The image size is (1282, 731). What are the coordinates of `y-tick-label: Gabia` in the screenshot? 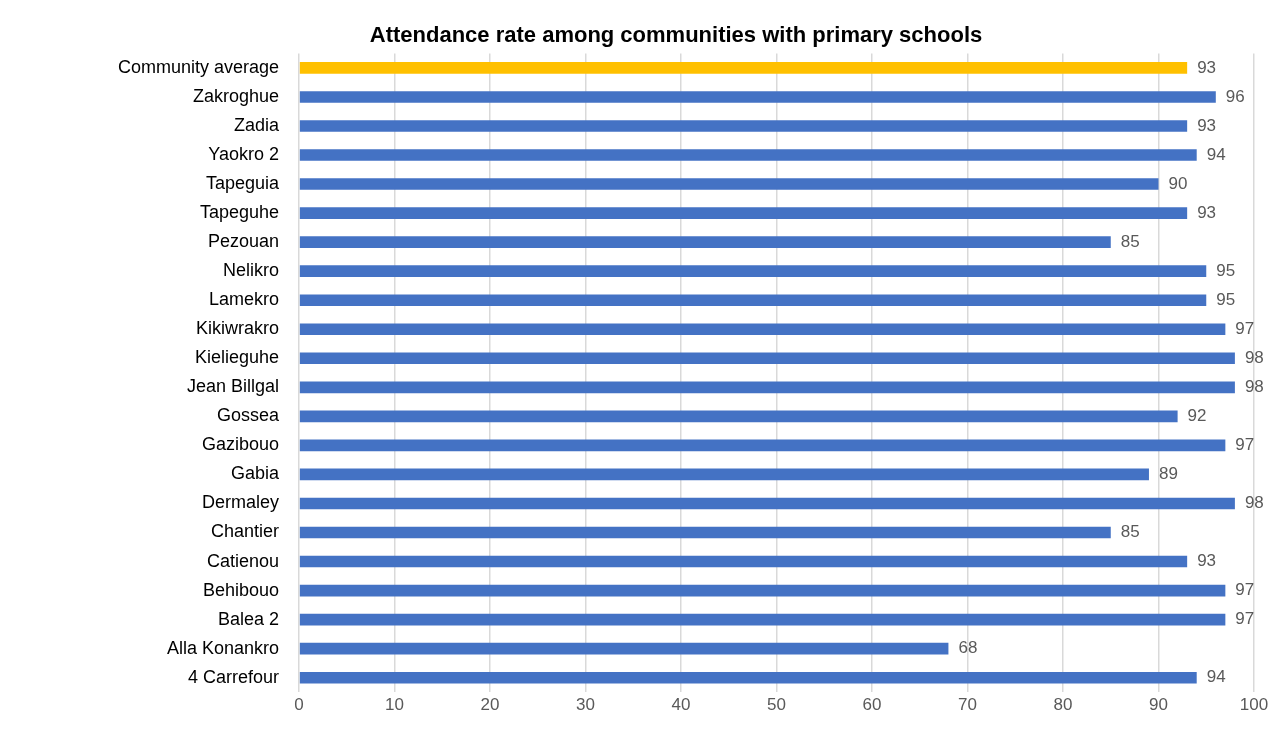 It's located at (256, 473).